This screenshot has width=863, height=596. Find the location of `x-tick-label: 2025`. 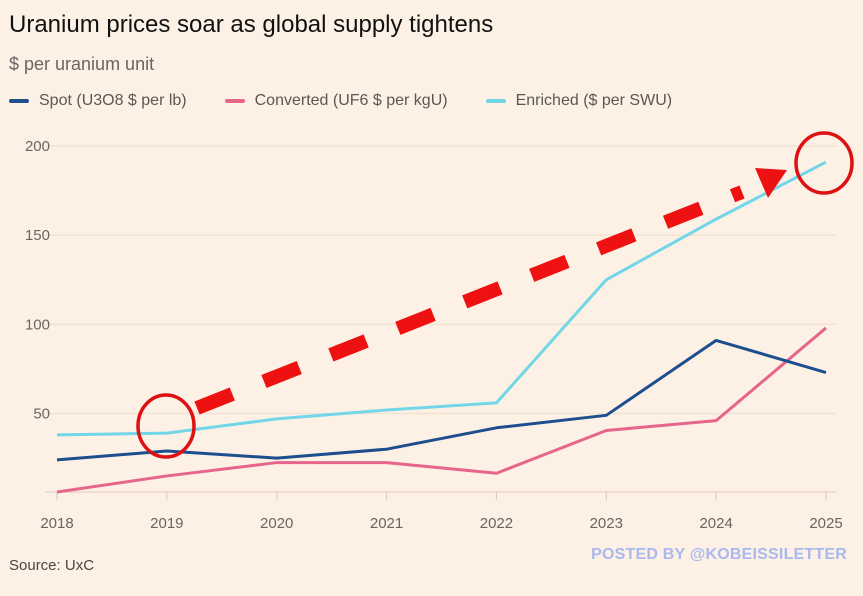

x-tick-label: 2025 is located at coordinates (825, 523).